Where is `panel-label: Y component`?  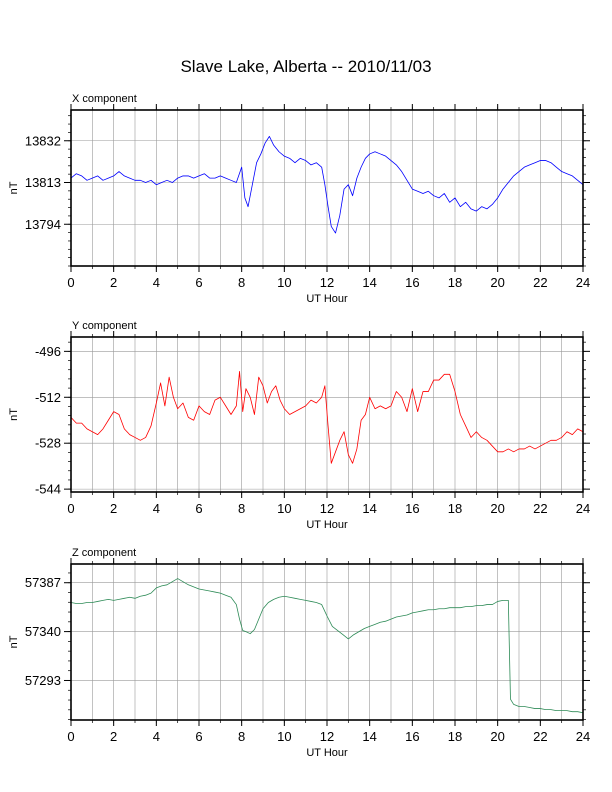 panel-label: Y component is located at coordinates (104, 326).